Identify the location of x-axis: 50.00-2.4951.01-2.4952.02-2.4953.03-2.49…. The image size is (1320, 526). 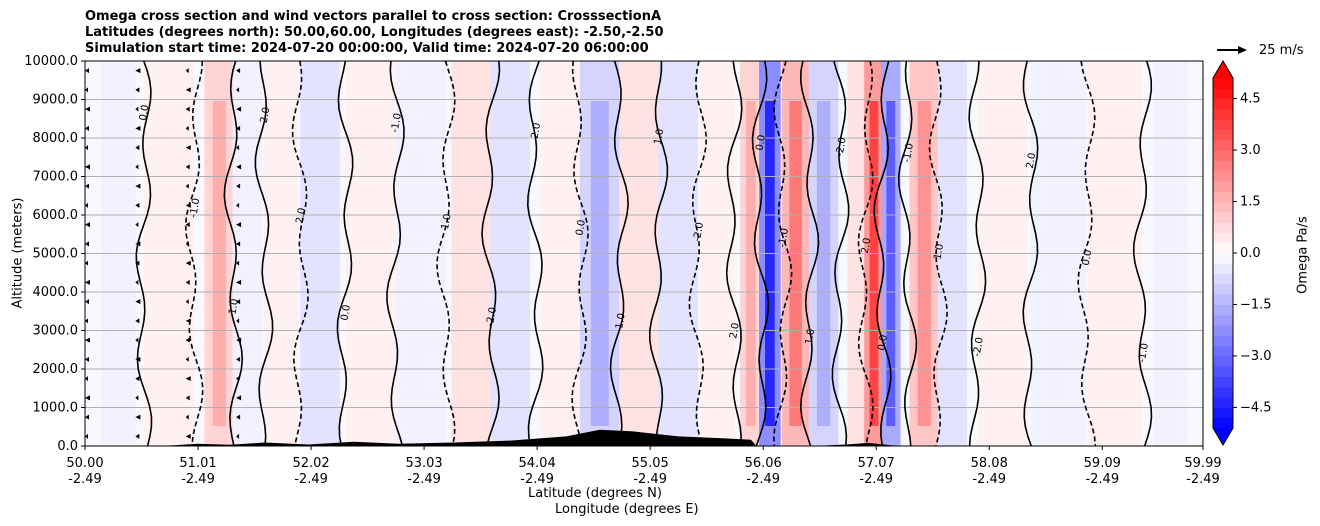
(644, 466).